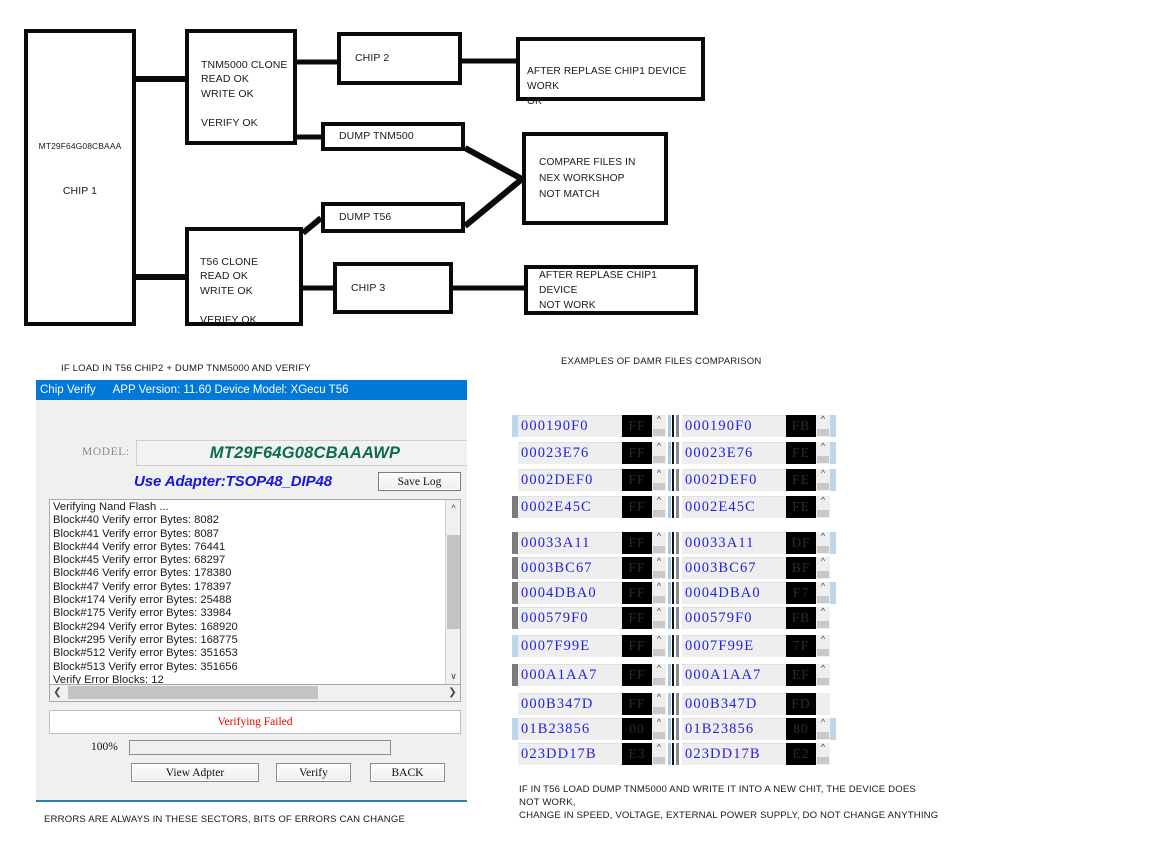 The height and width of the screenshot is (856, 1152). What do you see at coordinates (142, 586) in the screenshot?
I see `log-line: Block#47 Verify error Bytes: 178397` at bounding box center [142, 586].